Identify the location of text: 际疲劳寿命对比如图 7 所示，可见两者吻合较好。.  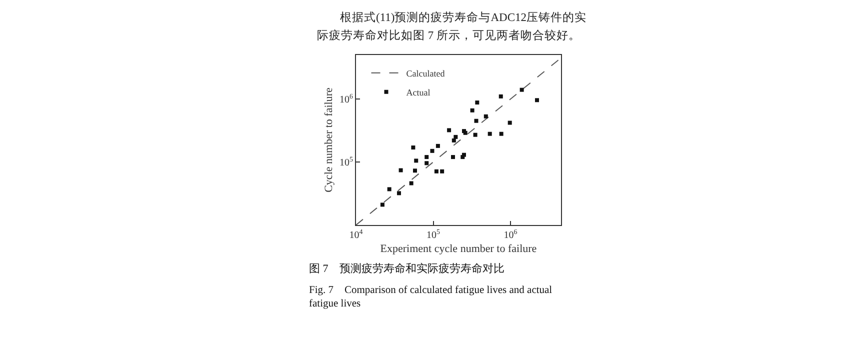
(448, 35).